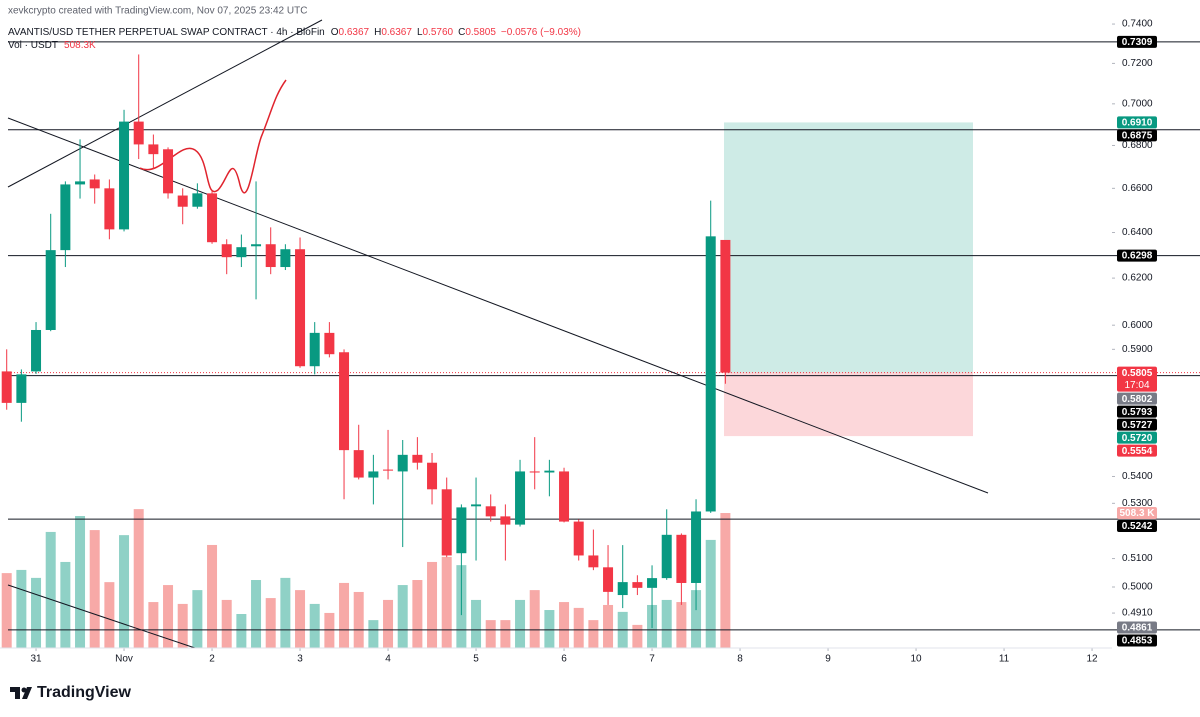  Describe the element at coordinates (80, 45) in the screenshot. I see `volume-value: 508.3K` at that location.